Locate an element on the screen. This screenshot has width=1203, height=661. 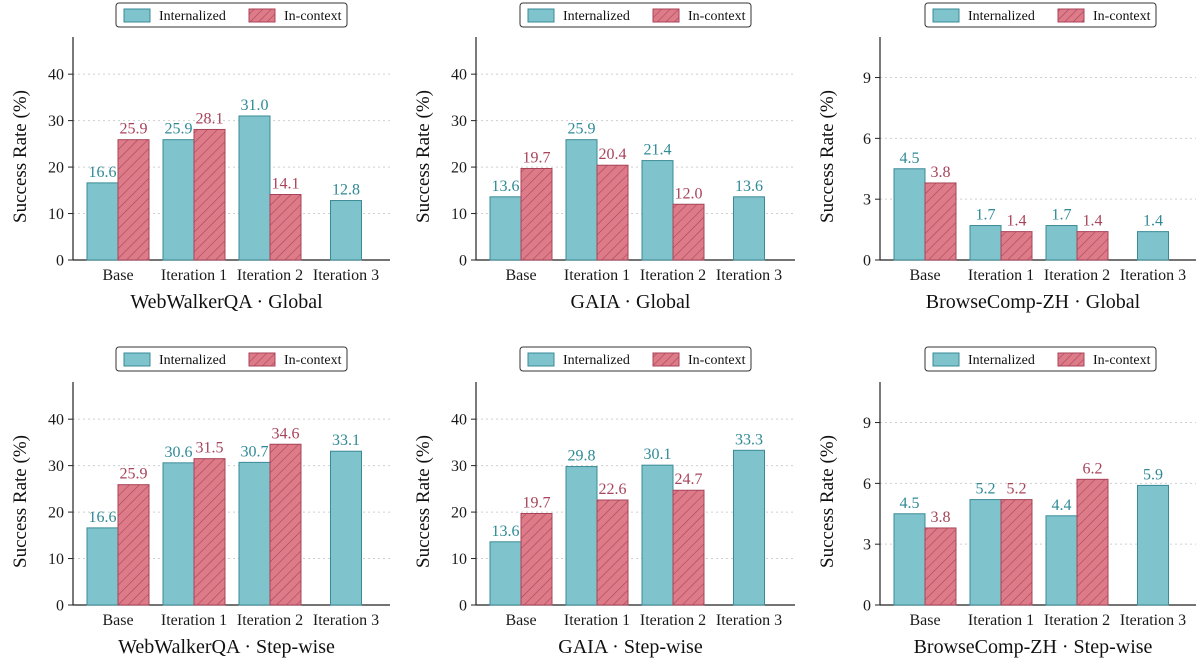
bar-label-internalized: 5.9 is located at coordinates (1153, 474).